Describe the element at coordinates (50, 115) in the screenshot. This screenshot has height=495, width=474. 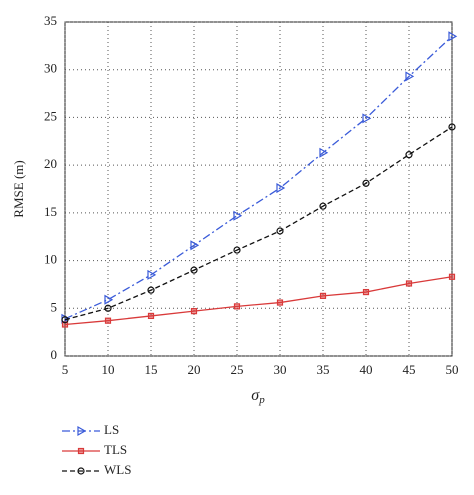
I see `y-tick-label: 25` at that location.